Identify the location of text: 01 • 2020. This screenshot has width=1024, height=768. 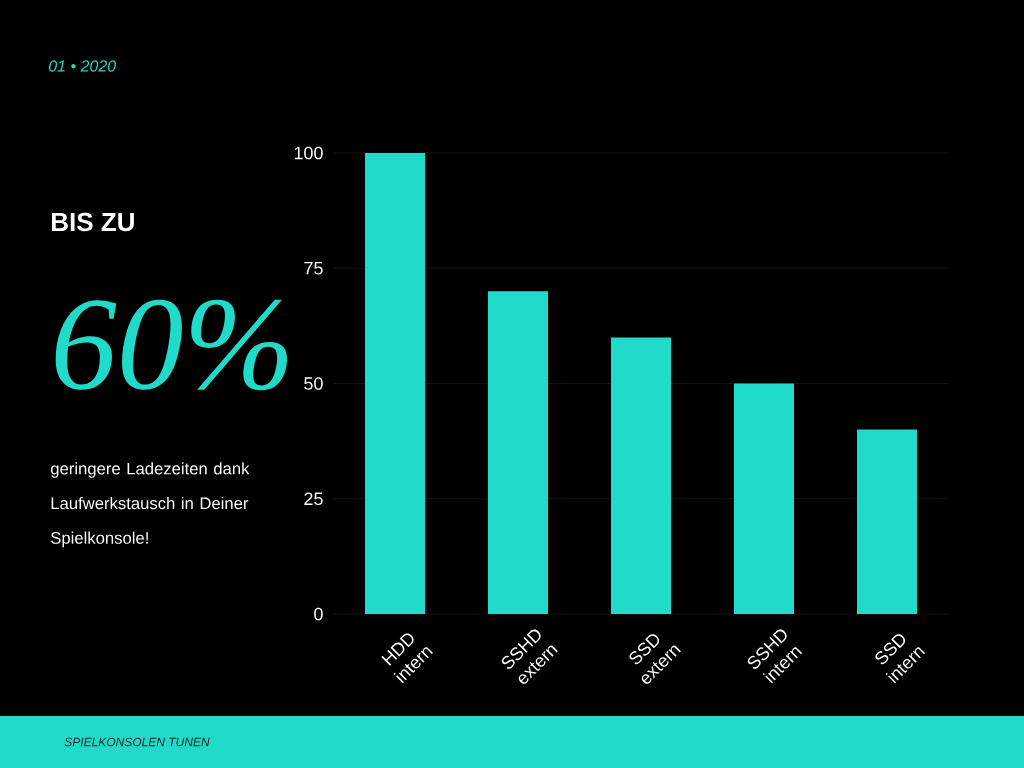
(82, 66).